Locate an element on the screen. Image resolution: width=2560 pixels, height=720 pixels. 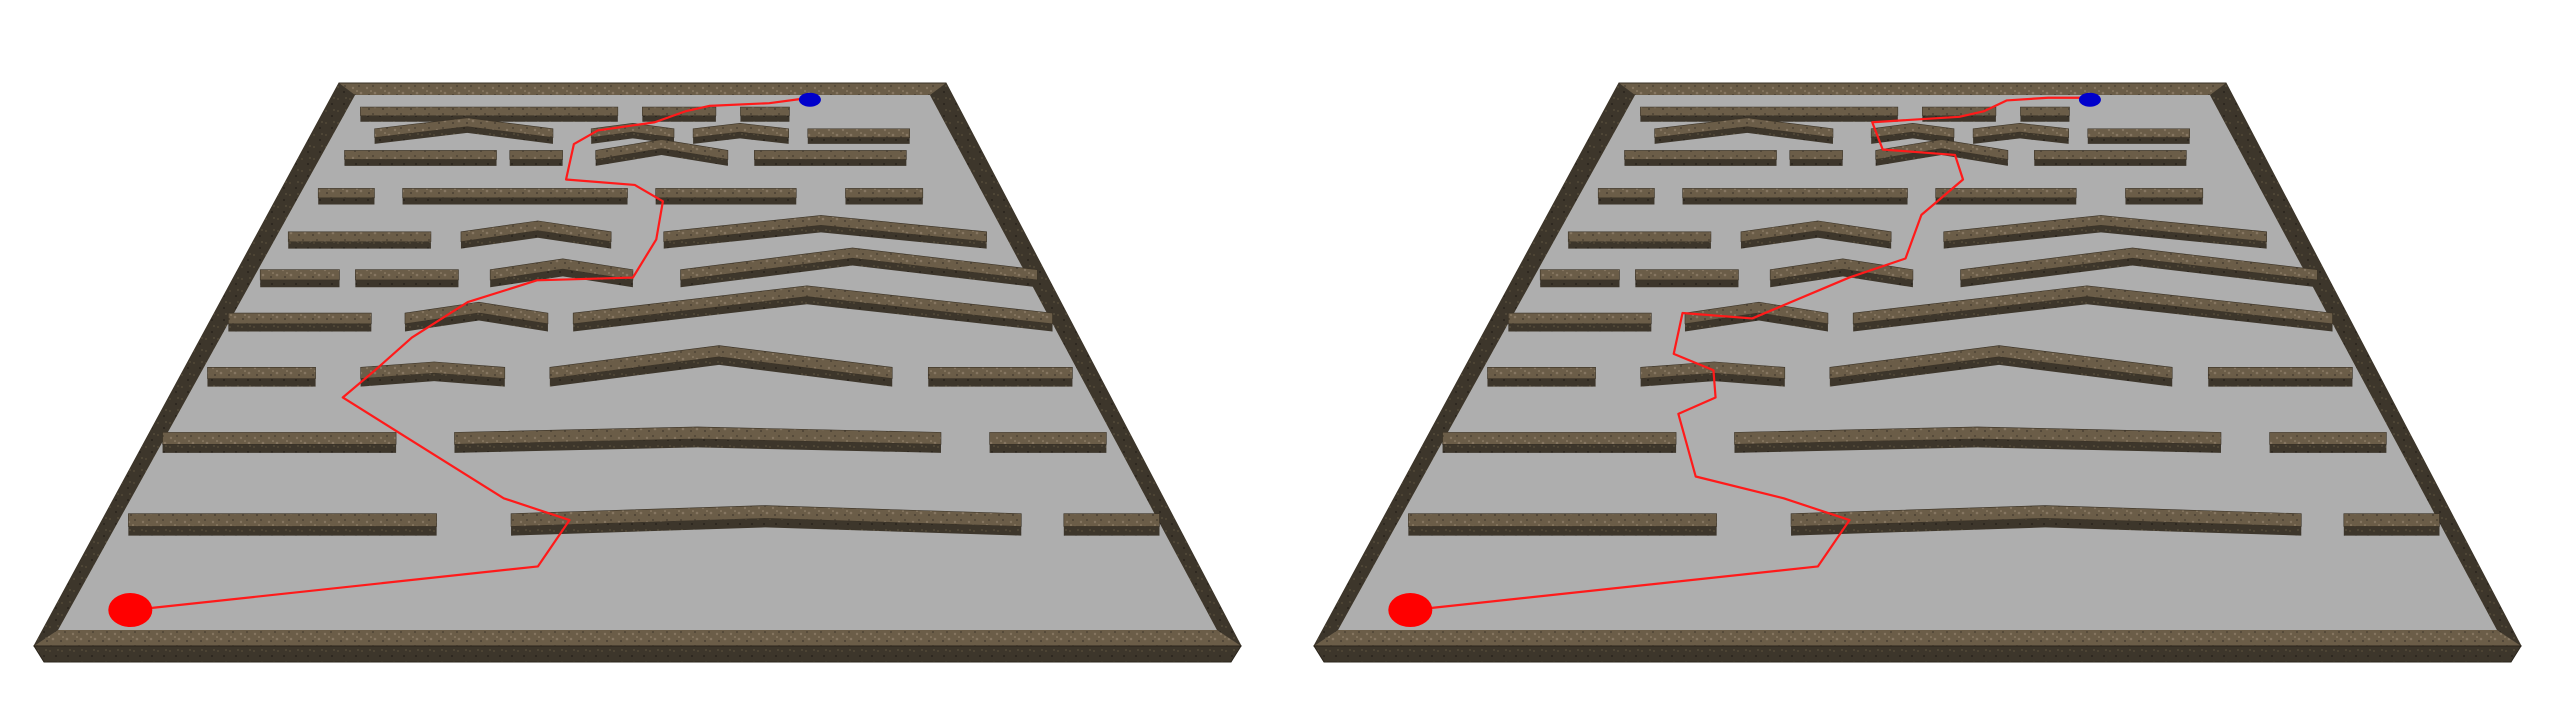
maze-left-wall is located at coordinates (194, 364).